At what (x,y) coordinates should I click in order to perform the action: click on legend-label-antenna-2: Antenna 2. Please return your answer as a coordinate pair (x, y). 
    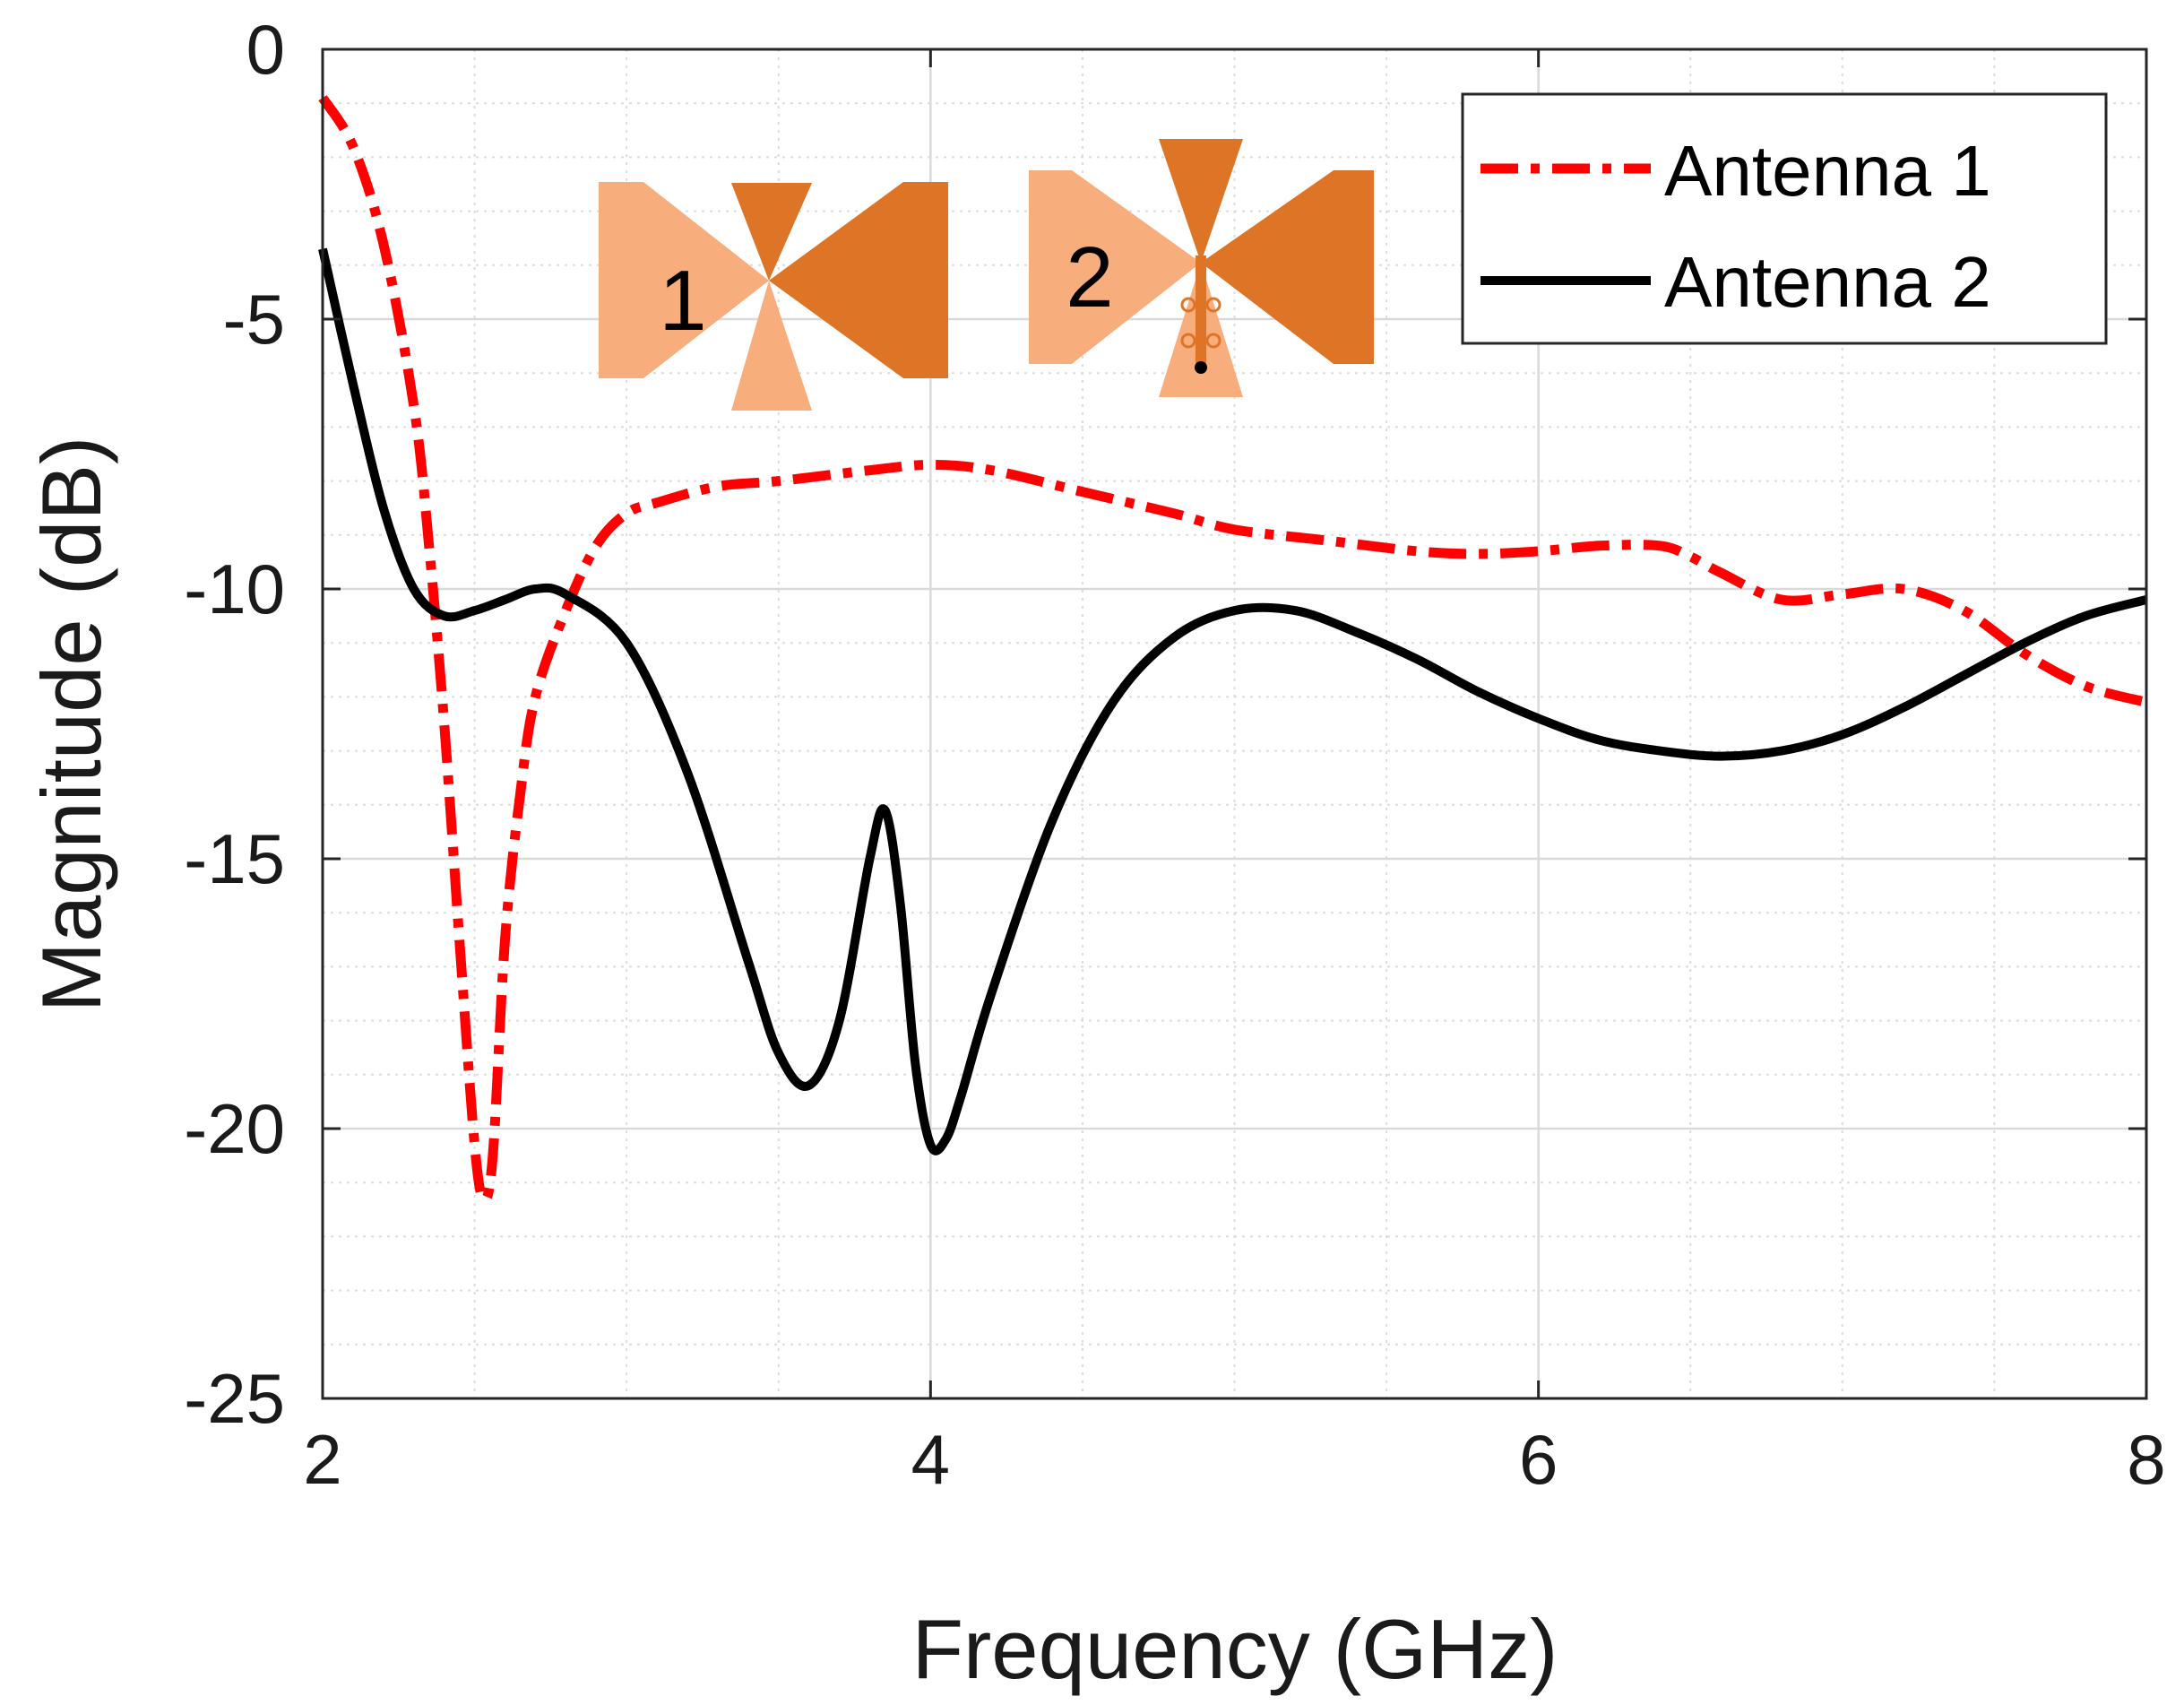
    Looking at the image, I should click on (1827, 282).